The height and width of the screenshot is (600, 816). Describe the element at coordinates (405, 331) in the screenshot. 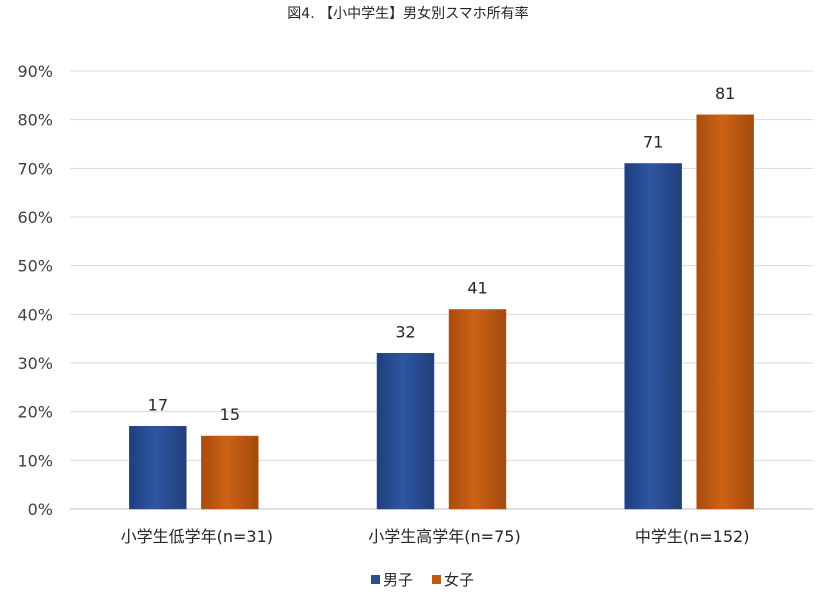

I see `data-label: 32` at that location.